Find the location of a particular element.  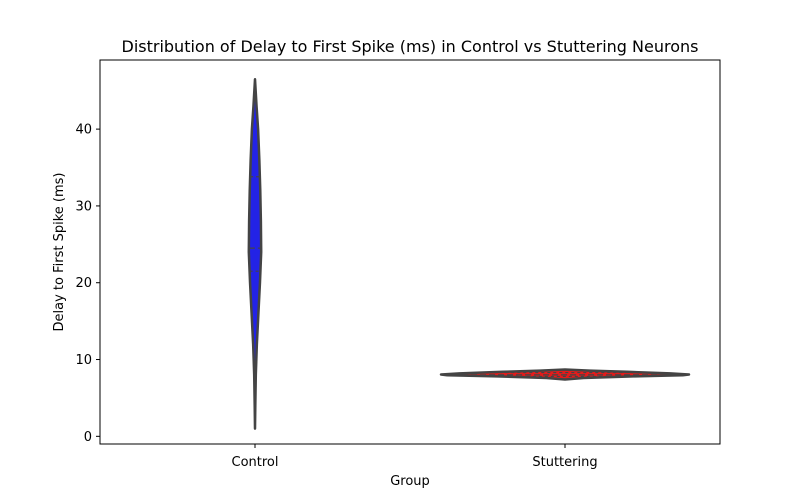

y-tick-label: 20 is located at coordinates (83, 283).